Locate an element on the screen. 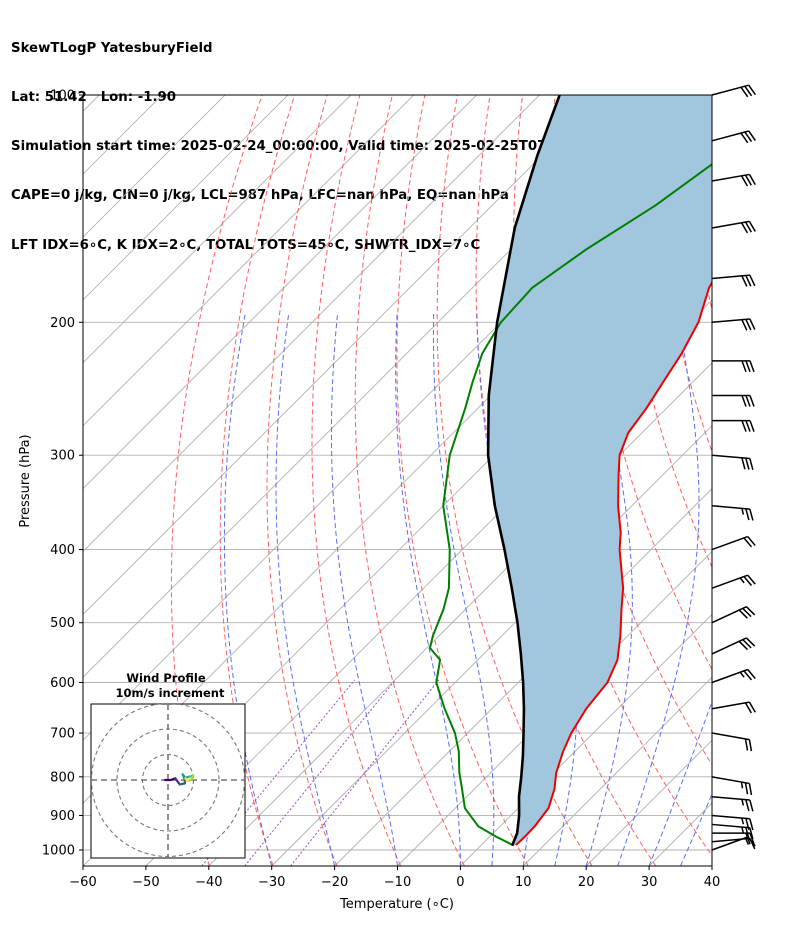 This screenshot has height=937, width=794. x-tick-label: 10 is located at coordinates (523, 882).